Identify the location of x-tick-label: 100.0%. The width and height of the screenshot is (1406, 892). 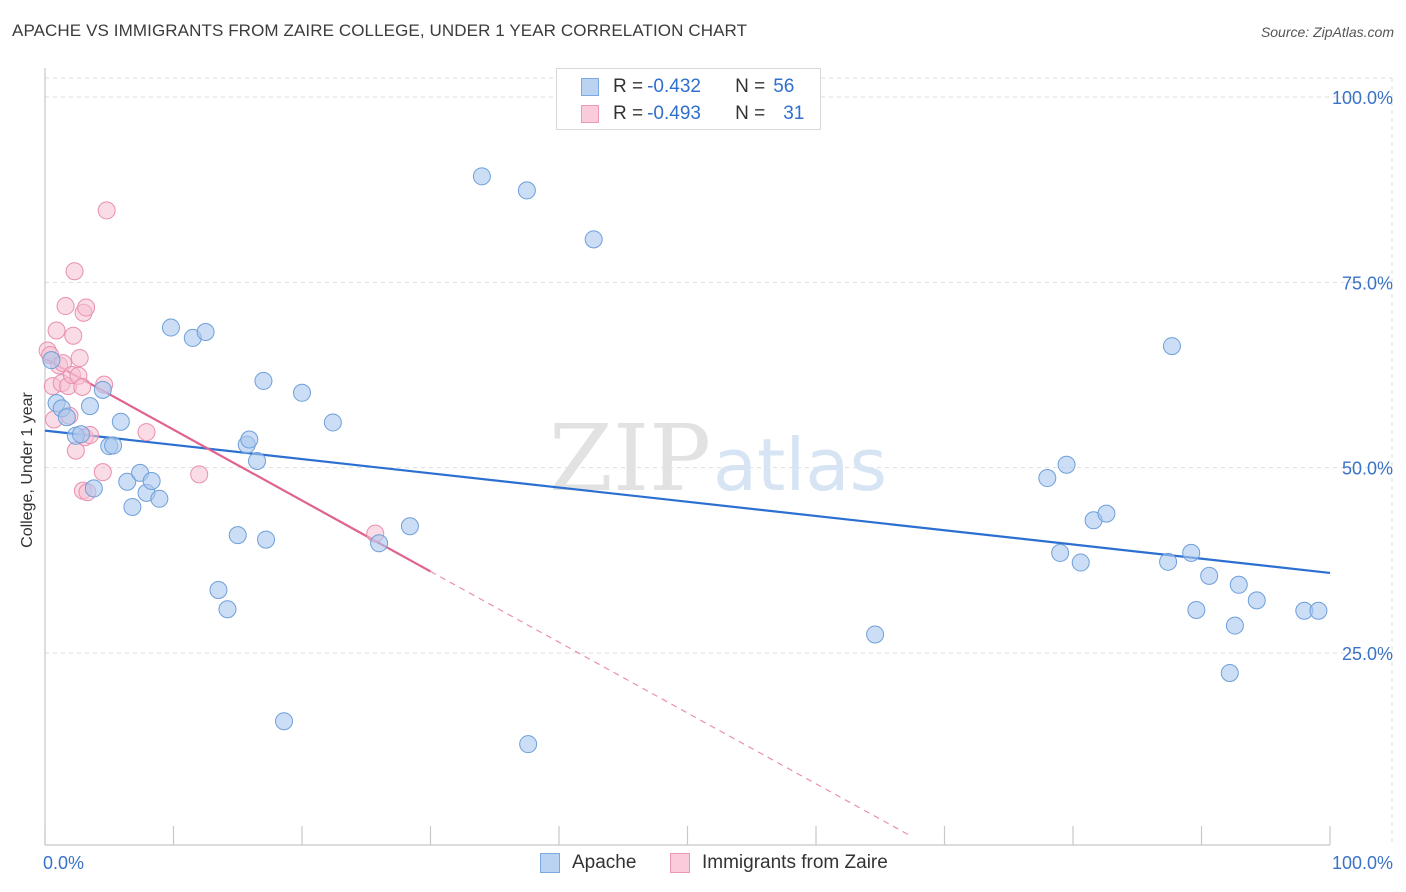
(1362, 863).